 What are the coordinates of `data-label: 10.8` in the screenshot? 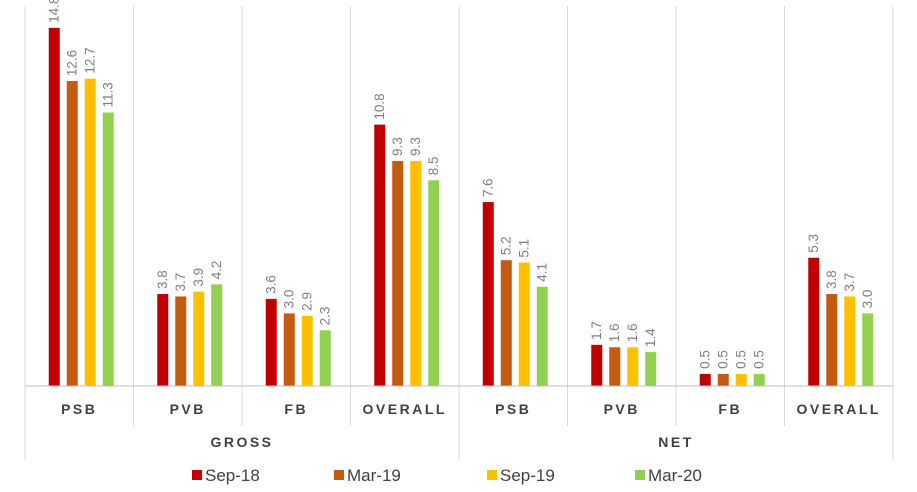 It's located at (379, 106).